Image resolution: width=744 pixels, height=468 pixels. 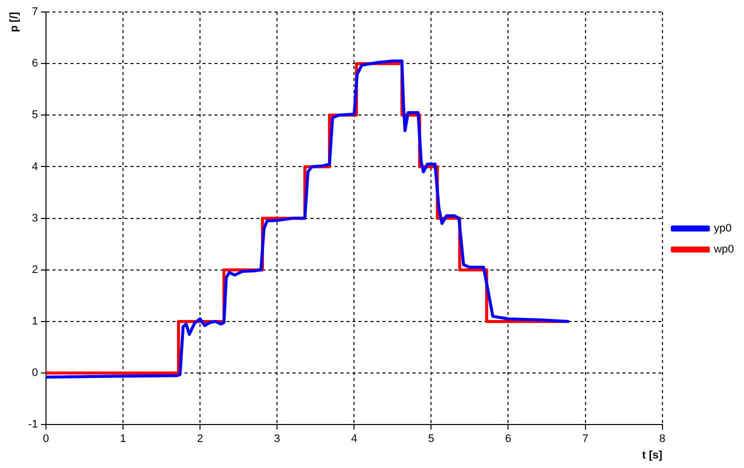 I want to click on x-tick-label: 4, so click(x=354, y=439).